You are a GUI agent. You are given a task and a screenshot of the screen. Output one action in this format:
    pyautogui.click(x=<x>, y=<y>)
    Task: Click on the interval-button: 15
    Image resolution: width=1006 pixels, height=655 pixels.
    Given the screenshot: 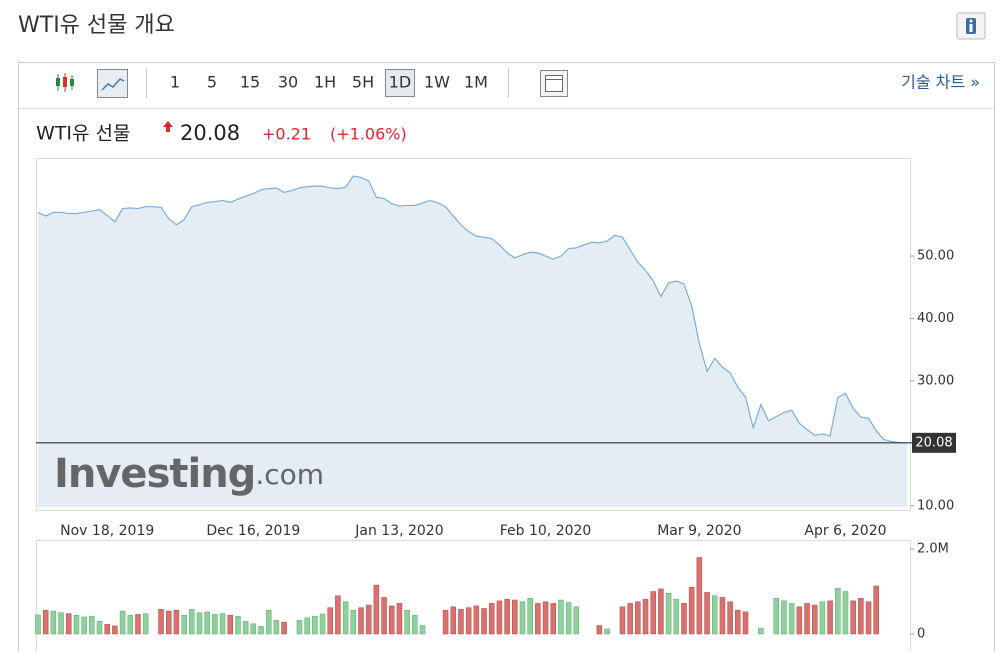 What is the action you would take?
    pyautogui.click(x=250, y=82)
    